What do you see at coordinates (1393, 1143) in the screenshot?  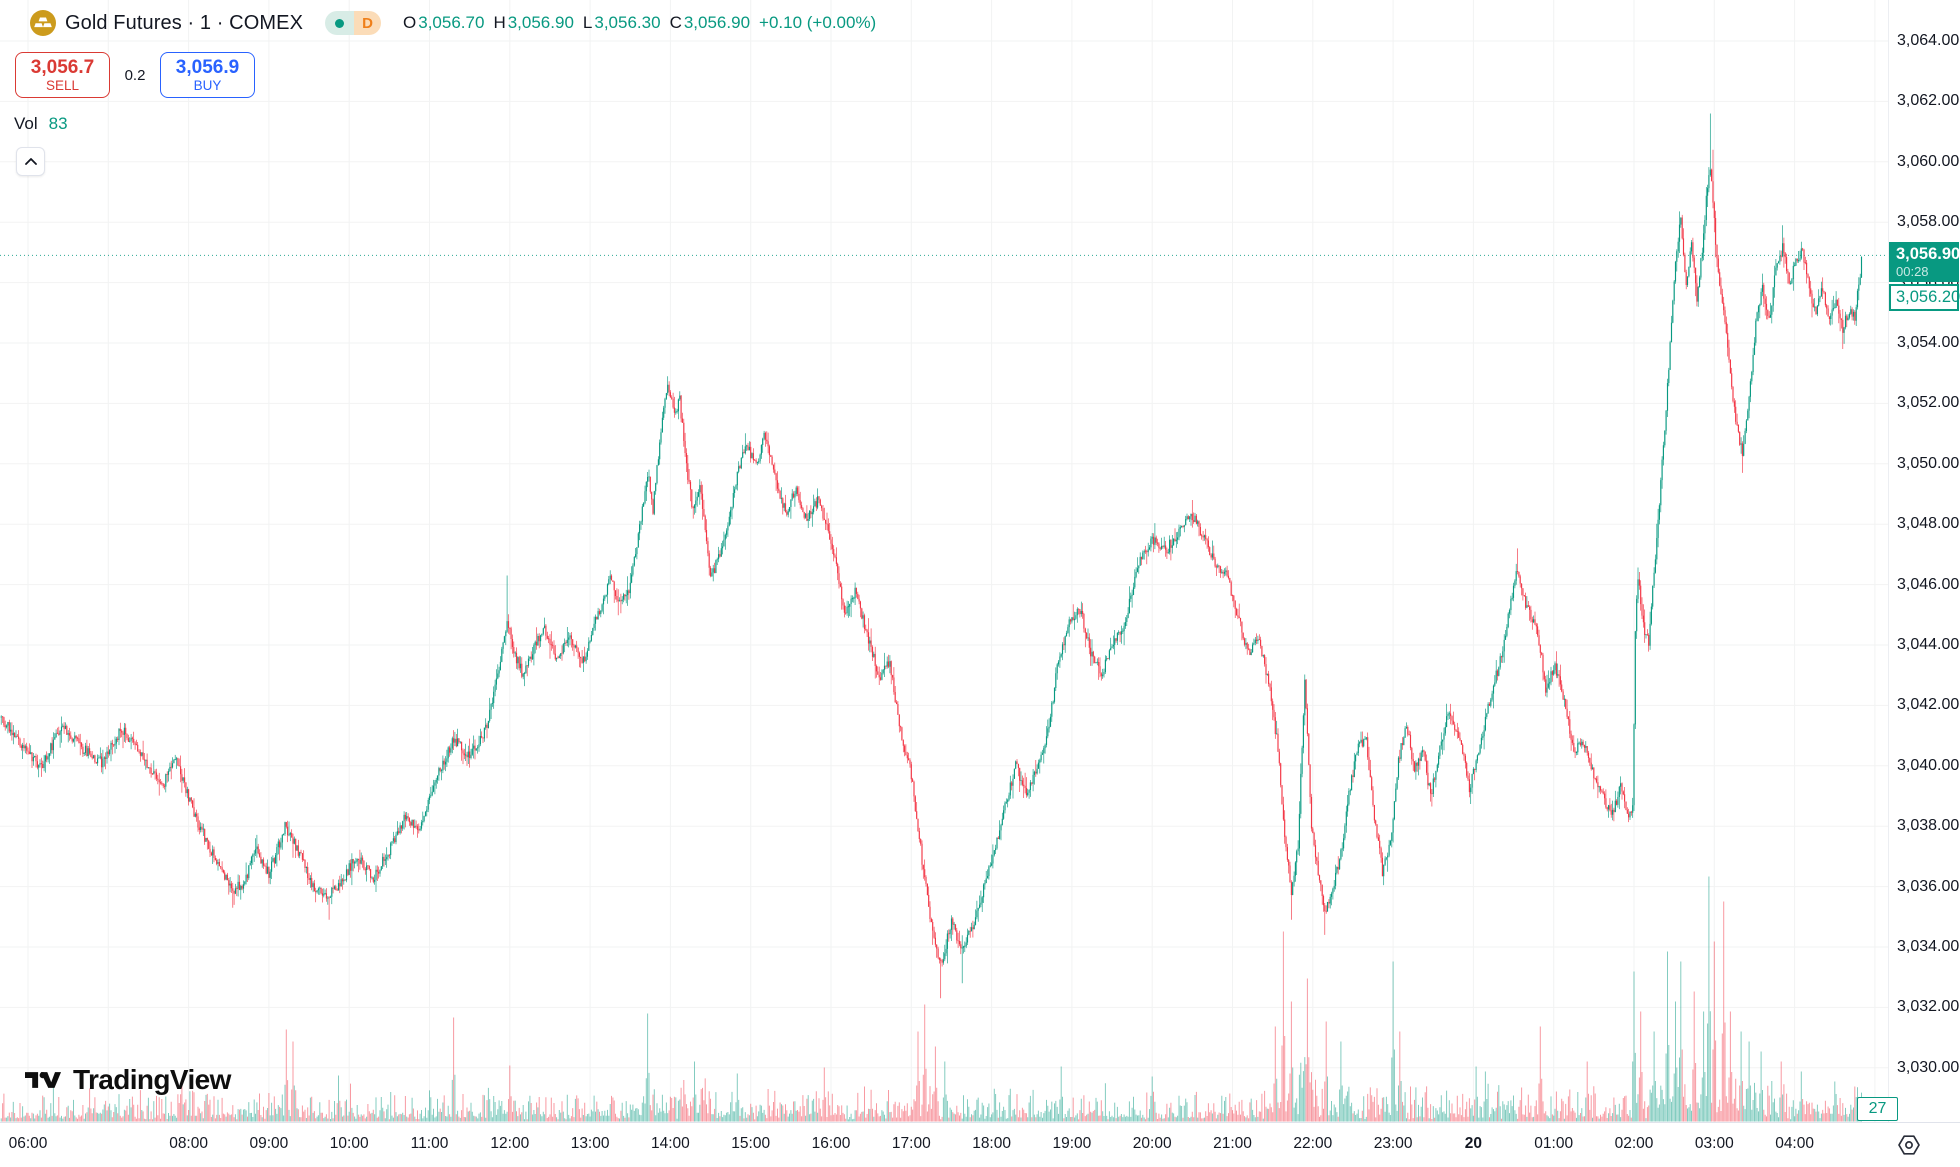 I see `time-tick-label: 23:00` at bounding box center [1393, 1143].